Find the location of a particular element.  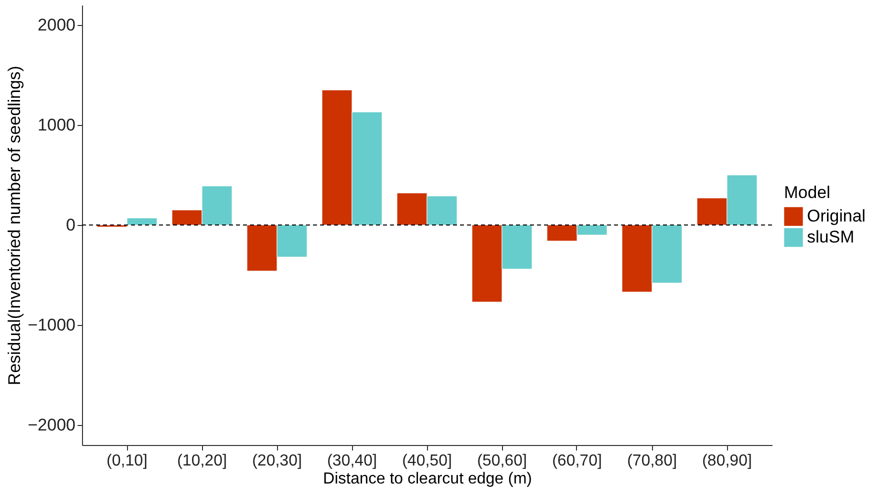

x-tick-label: (60,70] is located at coordinates (577, 461).